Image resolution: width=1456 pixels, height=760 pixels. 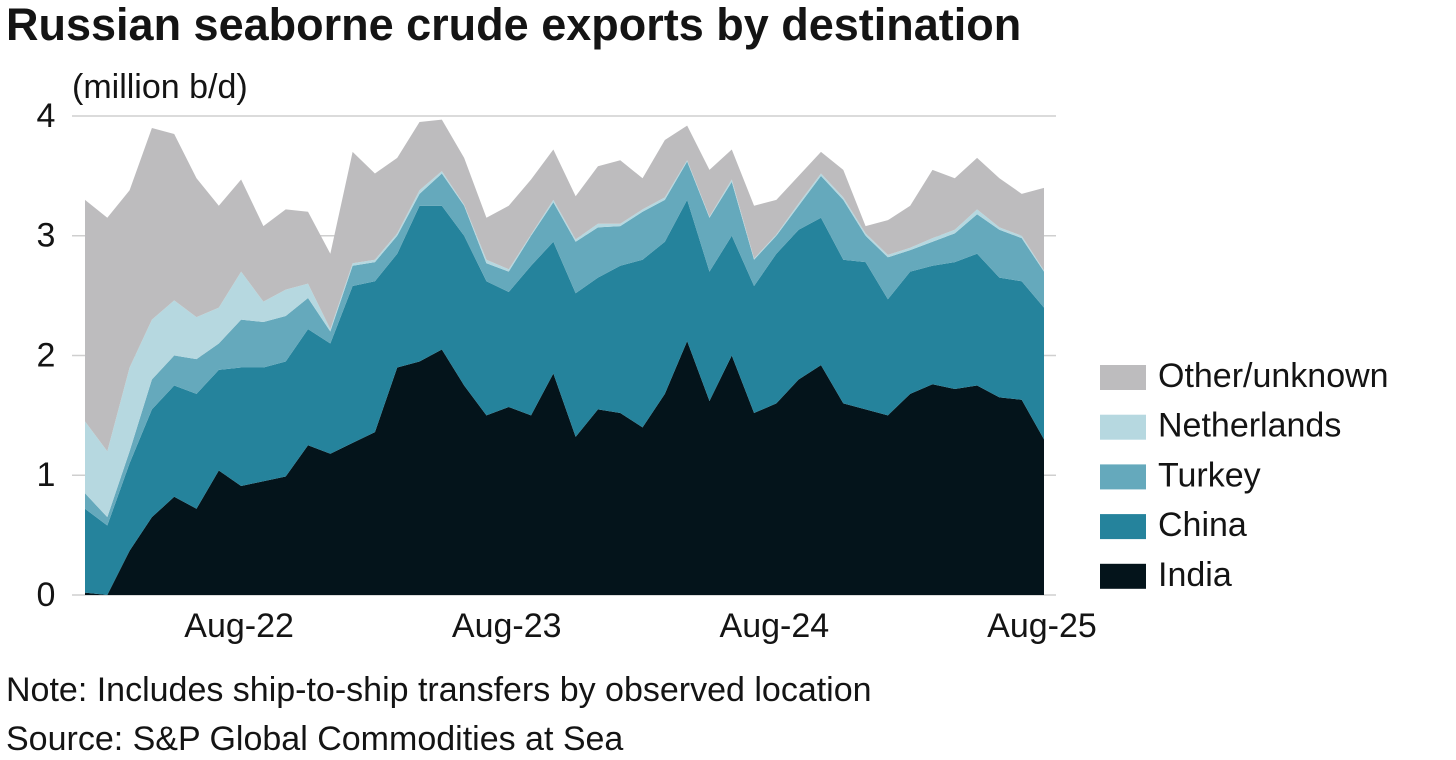 What do you see at coordinates (775, 626) in the screenshot?
I see `x-tick-label: Aug-24` at bounding box center [775, 626].